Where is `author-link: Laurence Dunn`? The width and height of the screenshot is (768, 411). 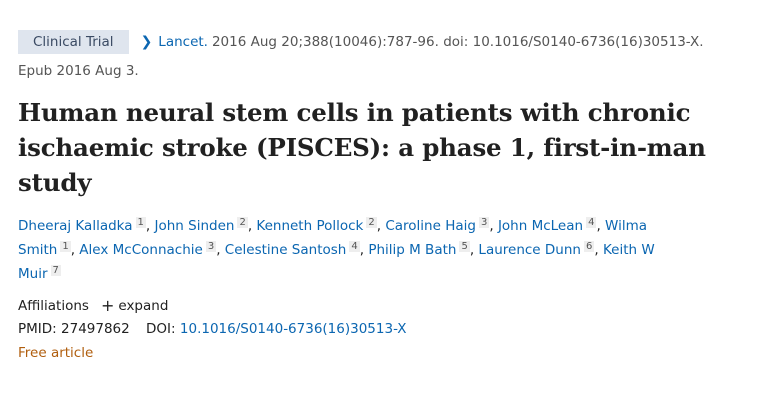
author-link: Laurence Dunn is located at coordinates (529, 250).